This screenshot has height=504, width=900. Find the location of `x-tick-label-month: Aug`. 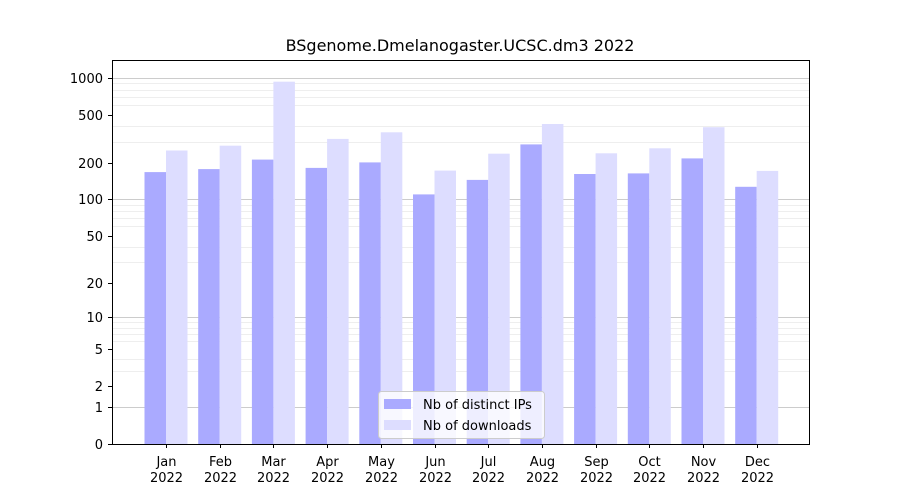

x-tick-label-month: Aug is located at coordinates (542, 462).